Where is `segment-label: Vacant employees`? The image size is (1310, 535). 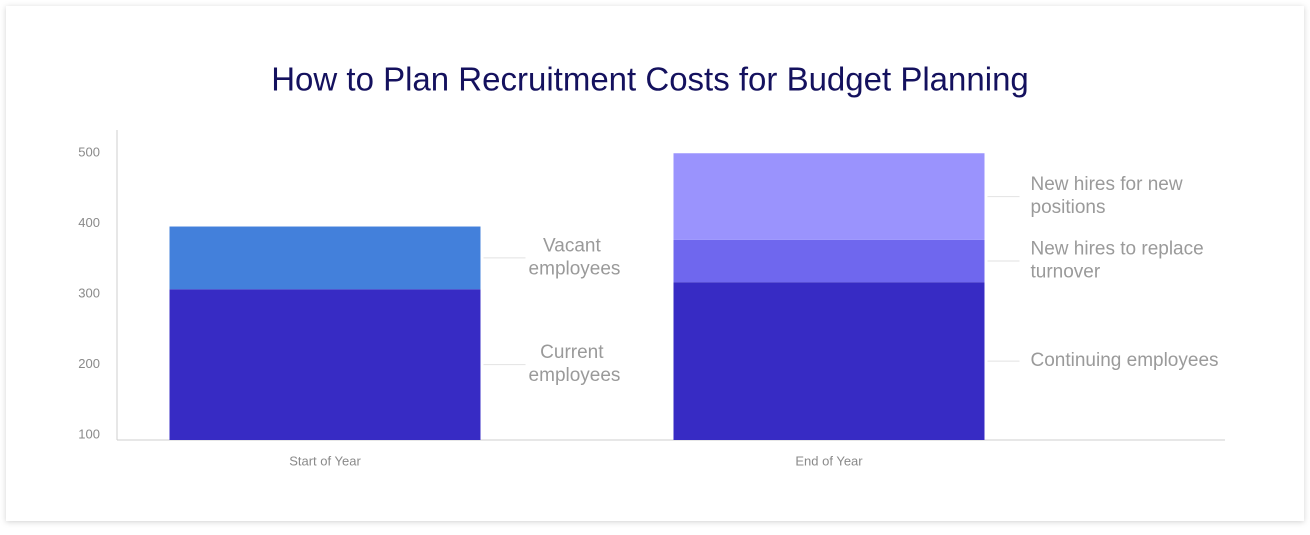 segment-label: Vacant employees is located at coordinates (575, 257).